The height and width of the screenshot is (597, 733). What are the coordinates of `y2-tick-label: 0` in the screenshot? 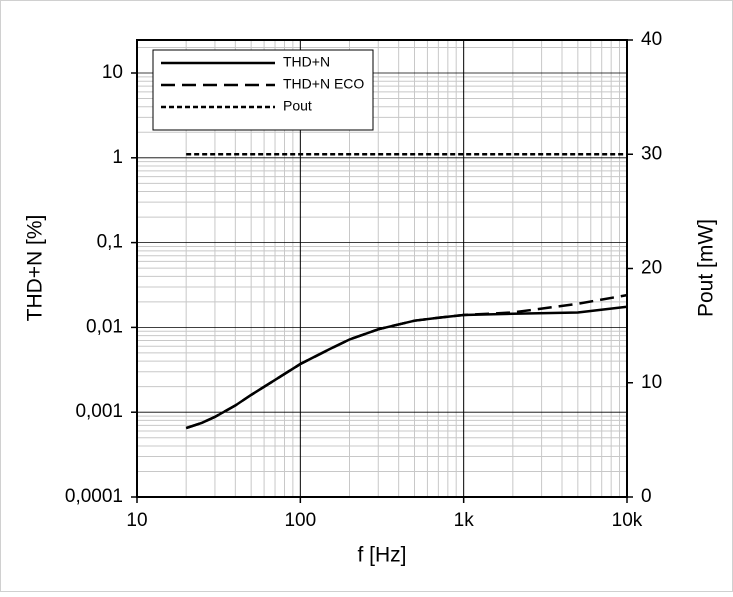 It's located at (646, 496).